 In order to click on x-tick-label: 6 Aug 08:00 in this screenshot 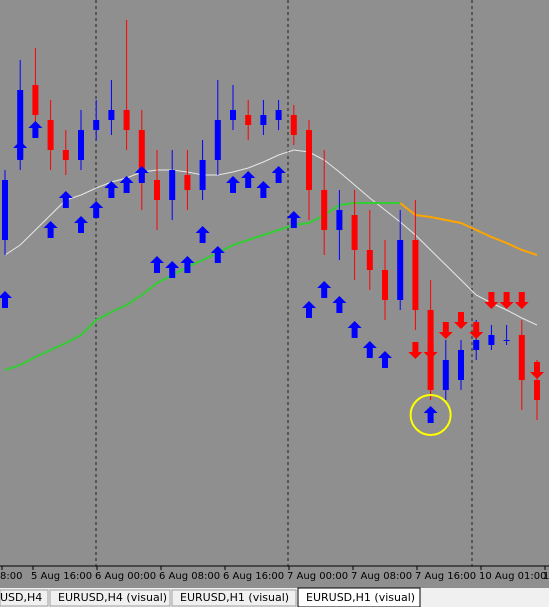, I will do `click(189, 576)`.